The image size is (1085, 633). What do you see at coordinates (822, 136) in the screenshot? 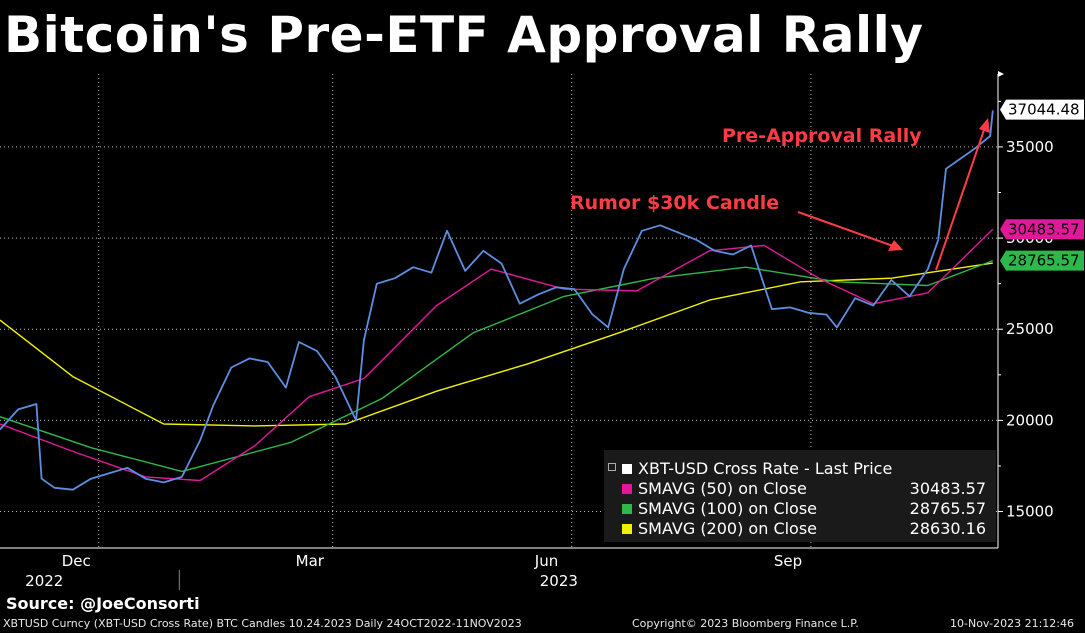
I see `annotation-pre-approval-rally: Pre-Approval Rally` at bounding box center [822, 136].